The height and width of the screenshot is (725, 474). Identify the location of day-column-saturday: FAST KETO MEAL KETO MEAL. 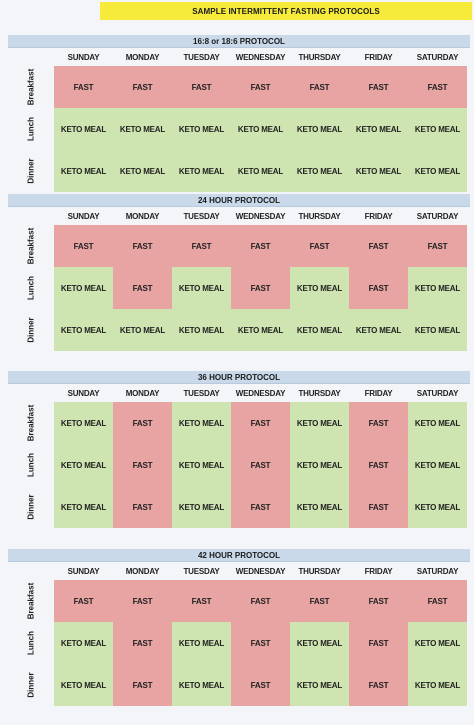
(437, 129).